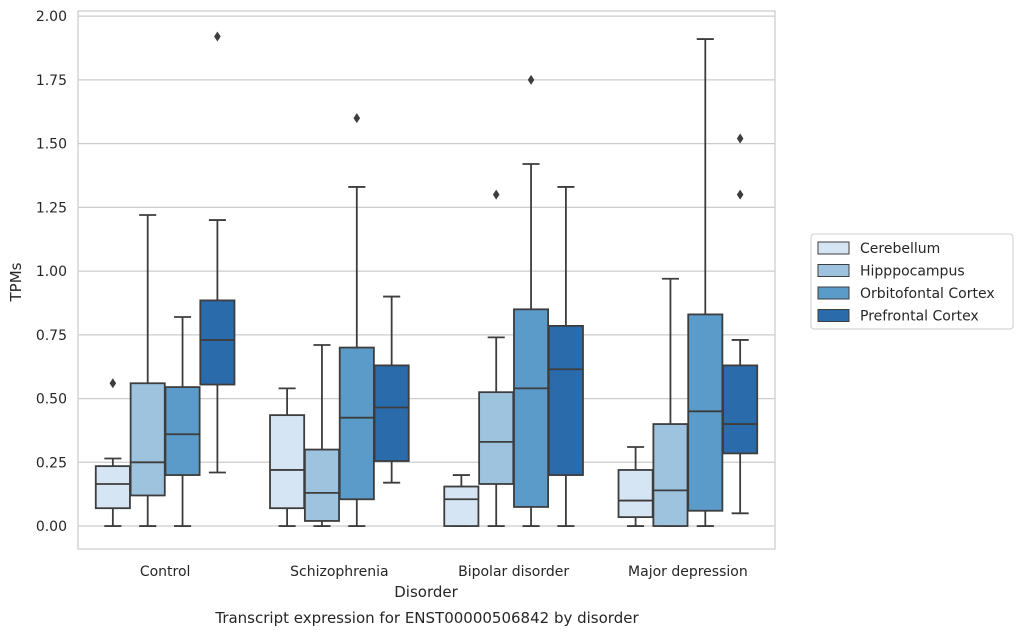  Describe the element at coordinates (51, 463) in the screenshot. I see `y-tick-label: 0.25` at that location.